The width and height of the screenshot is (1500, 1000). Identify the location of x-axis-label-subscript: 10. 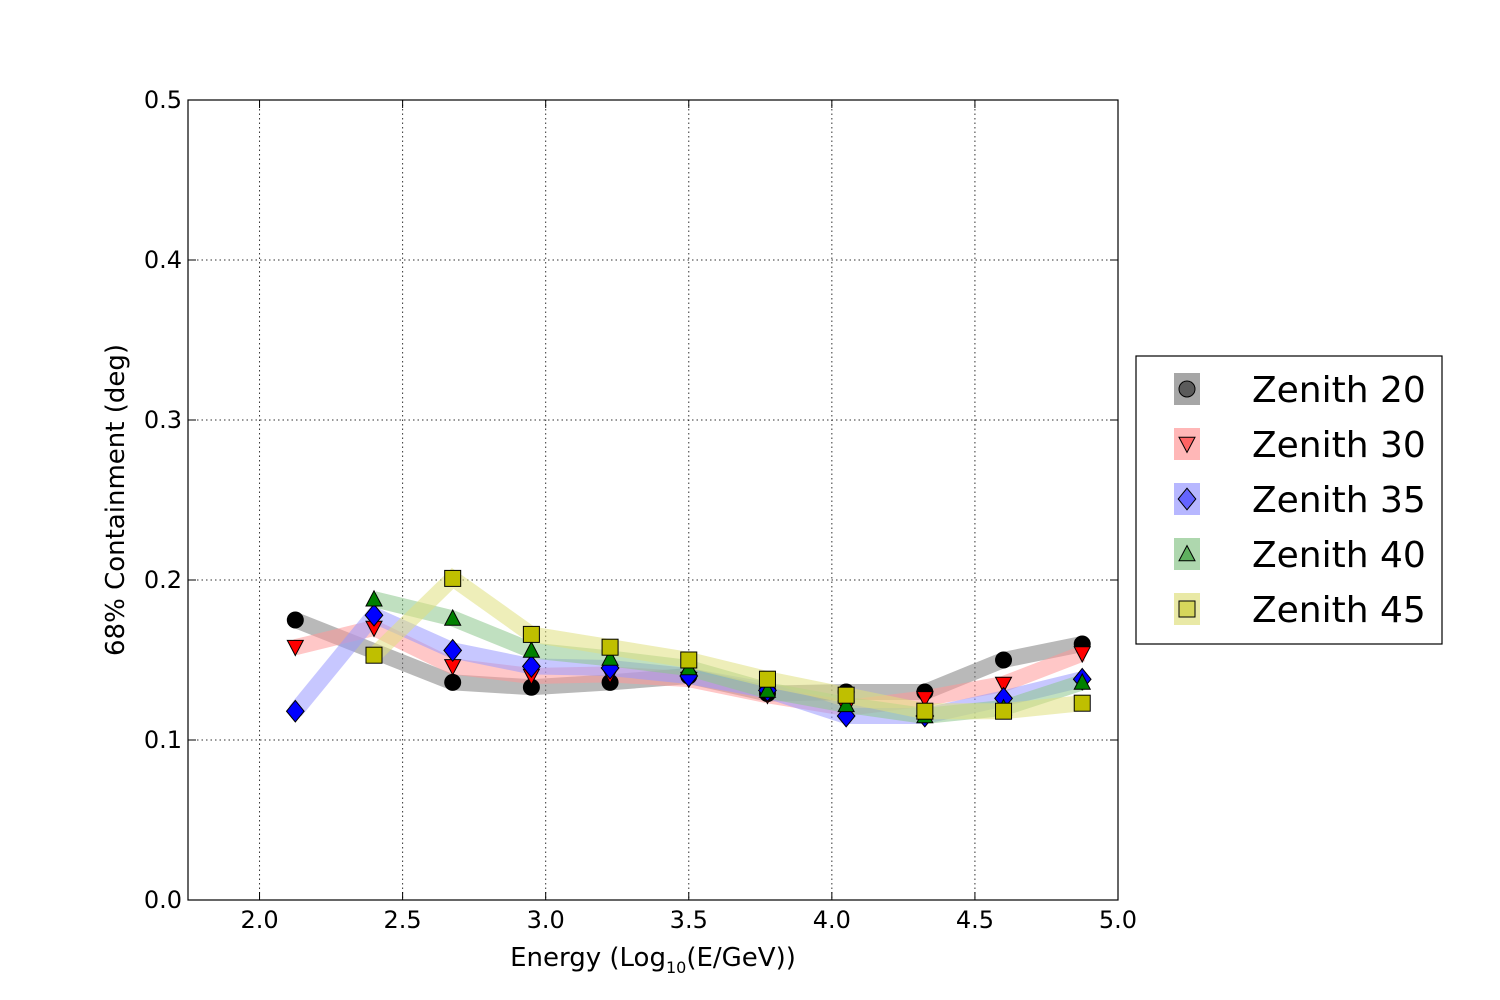
(676, 967).